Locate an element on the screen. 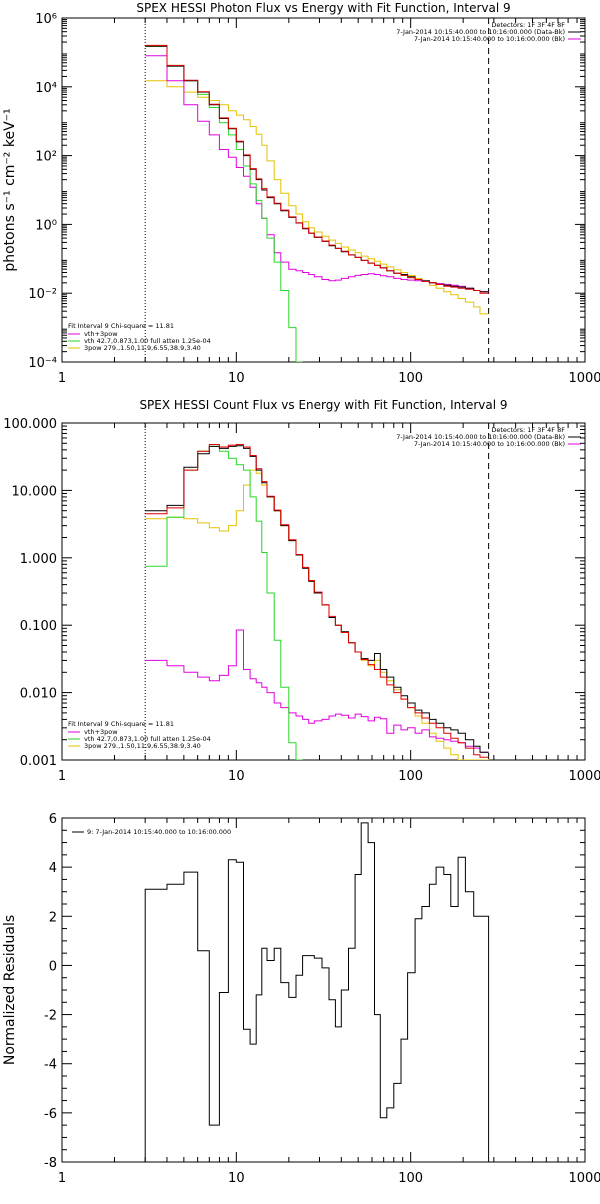 This screenshot has width=600, height=1204. y-tick-label: 10⁻⁴ is located at coordinates (42, 363).